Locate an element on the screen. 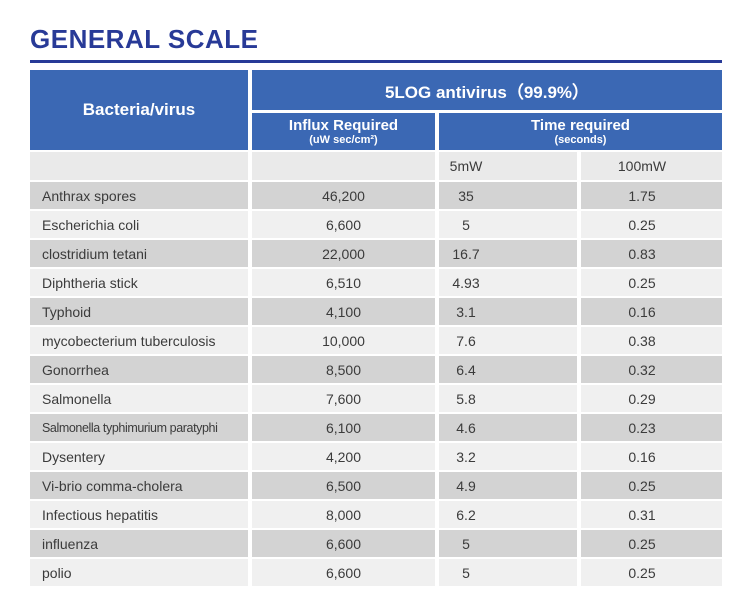 This screenshot has height=602, width=750. bacteria-name-cell: Escherichia coli is located at coordinates (139, 224).